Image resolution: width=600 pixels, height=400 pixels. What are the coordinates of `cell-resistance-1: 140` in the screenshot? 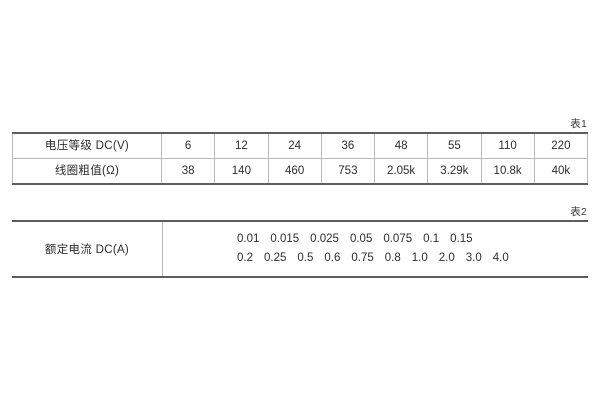 It's located at (241, 171).